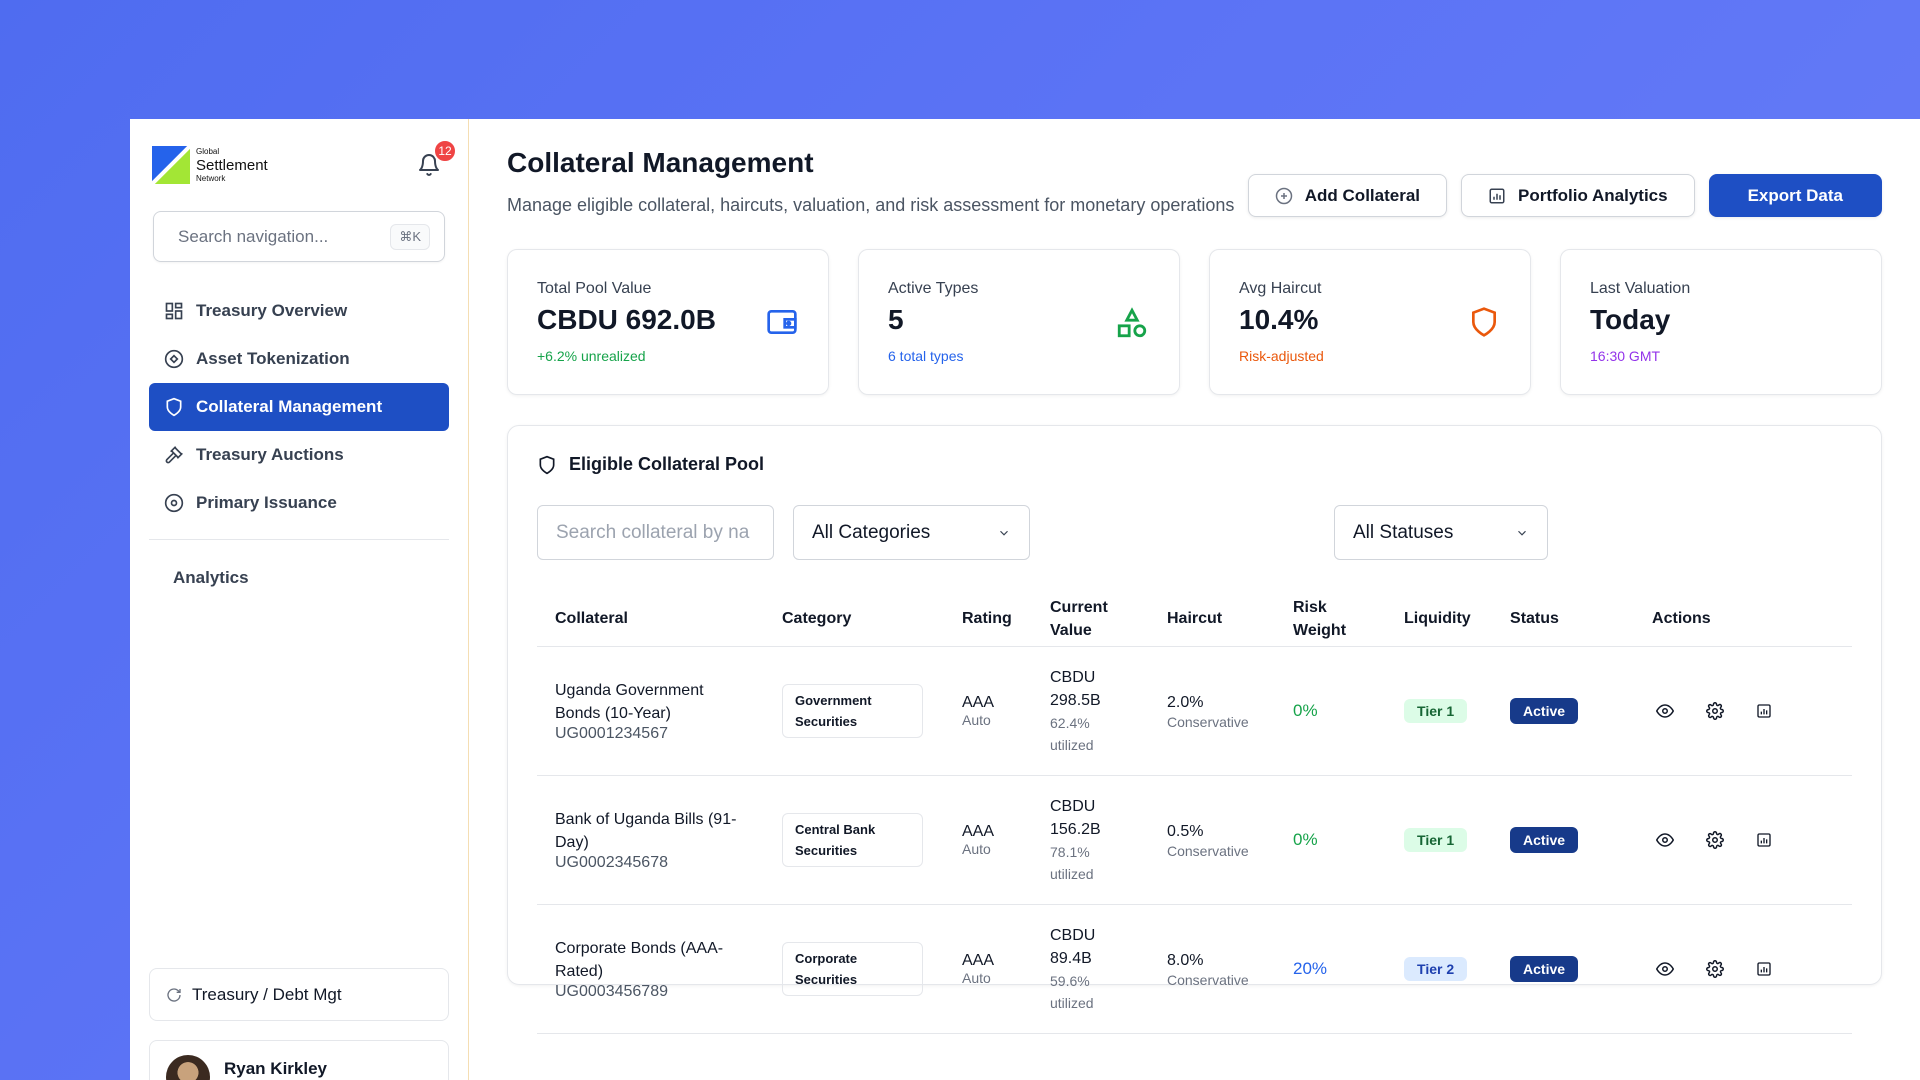 The image size is (1920, 1080). What do you see at coordinates (1072, 733) in the screenshot?
I see `utilization: 62.4% utilized` at bounding box center [1072, 733].